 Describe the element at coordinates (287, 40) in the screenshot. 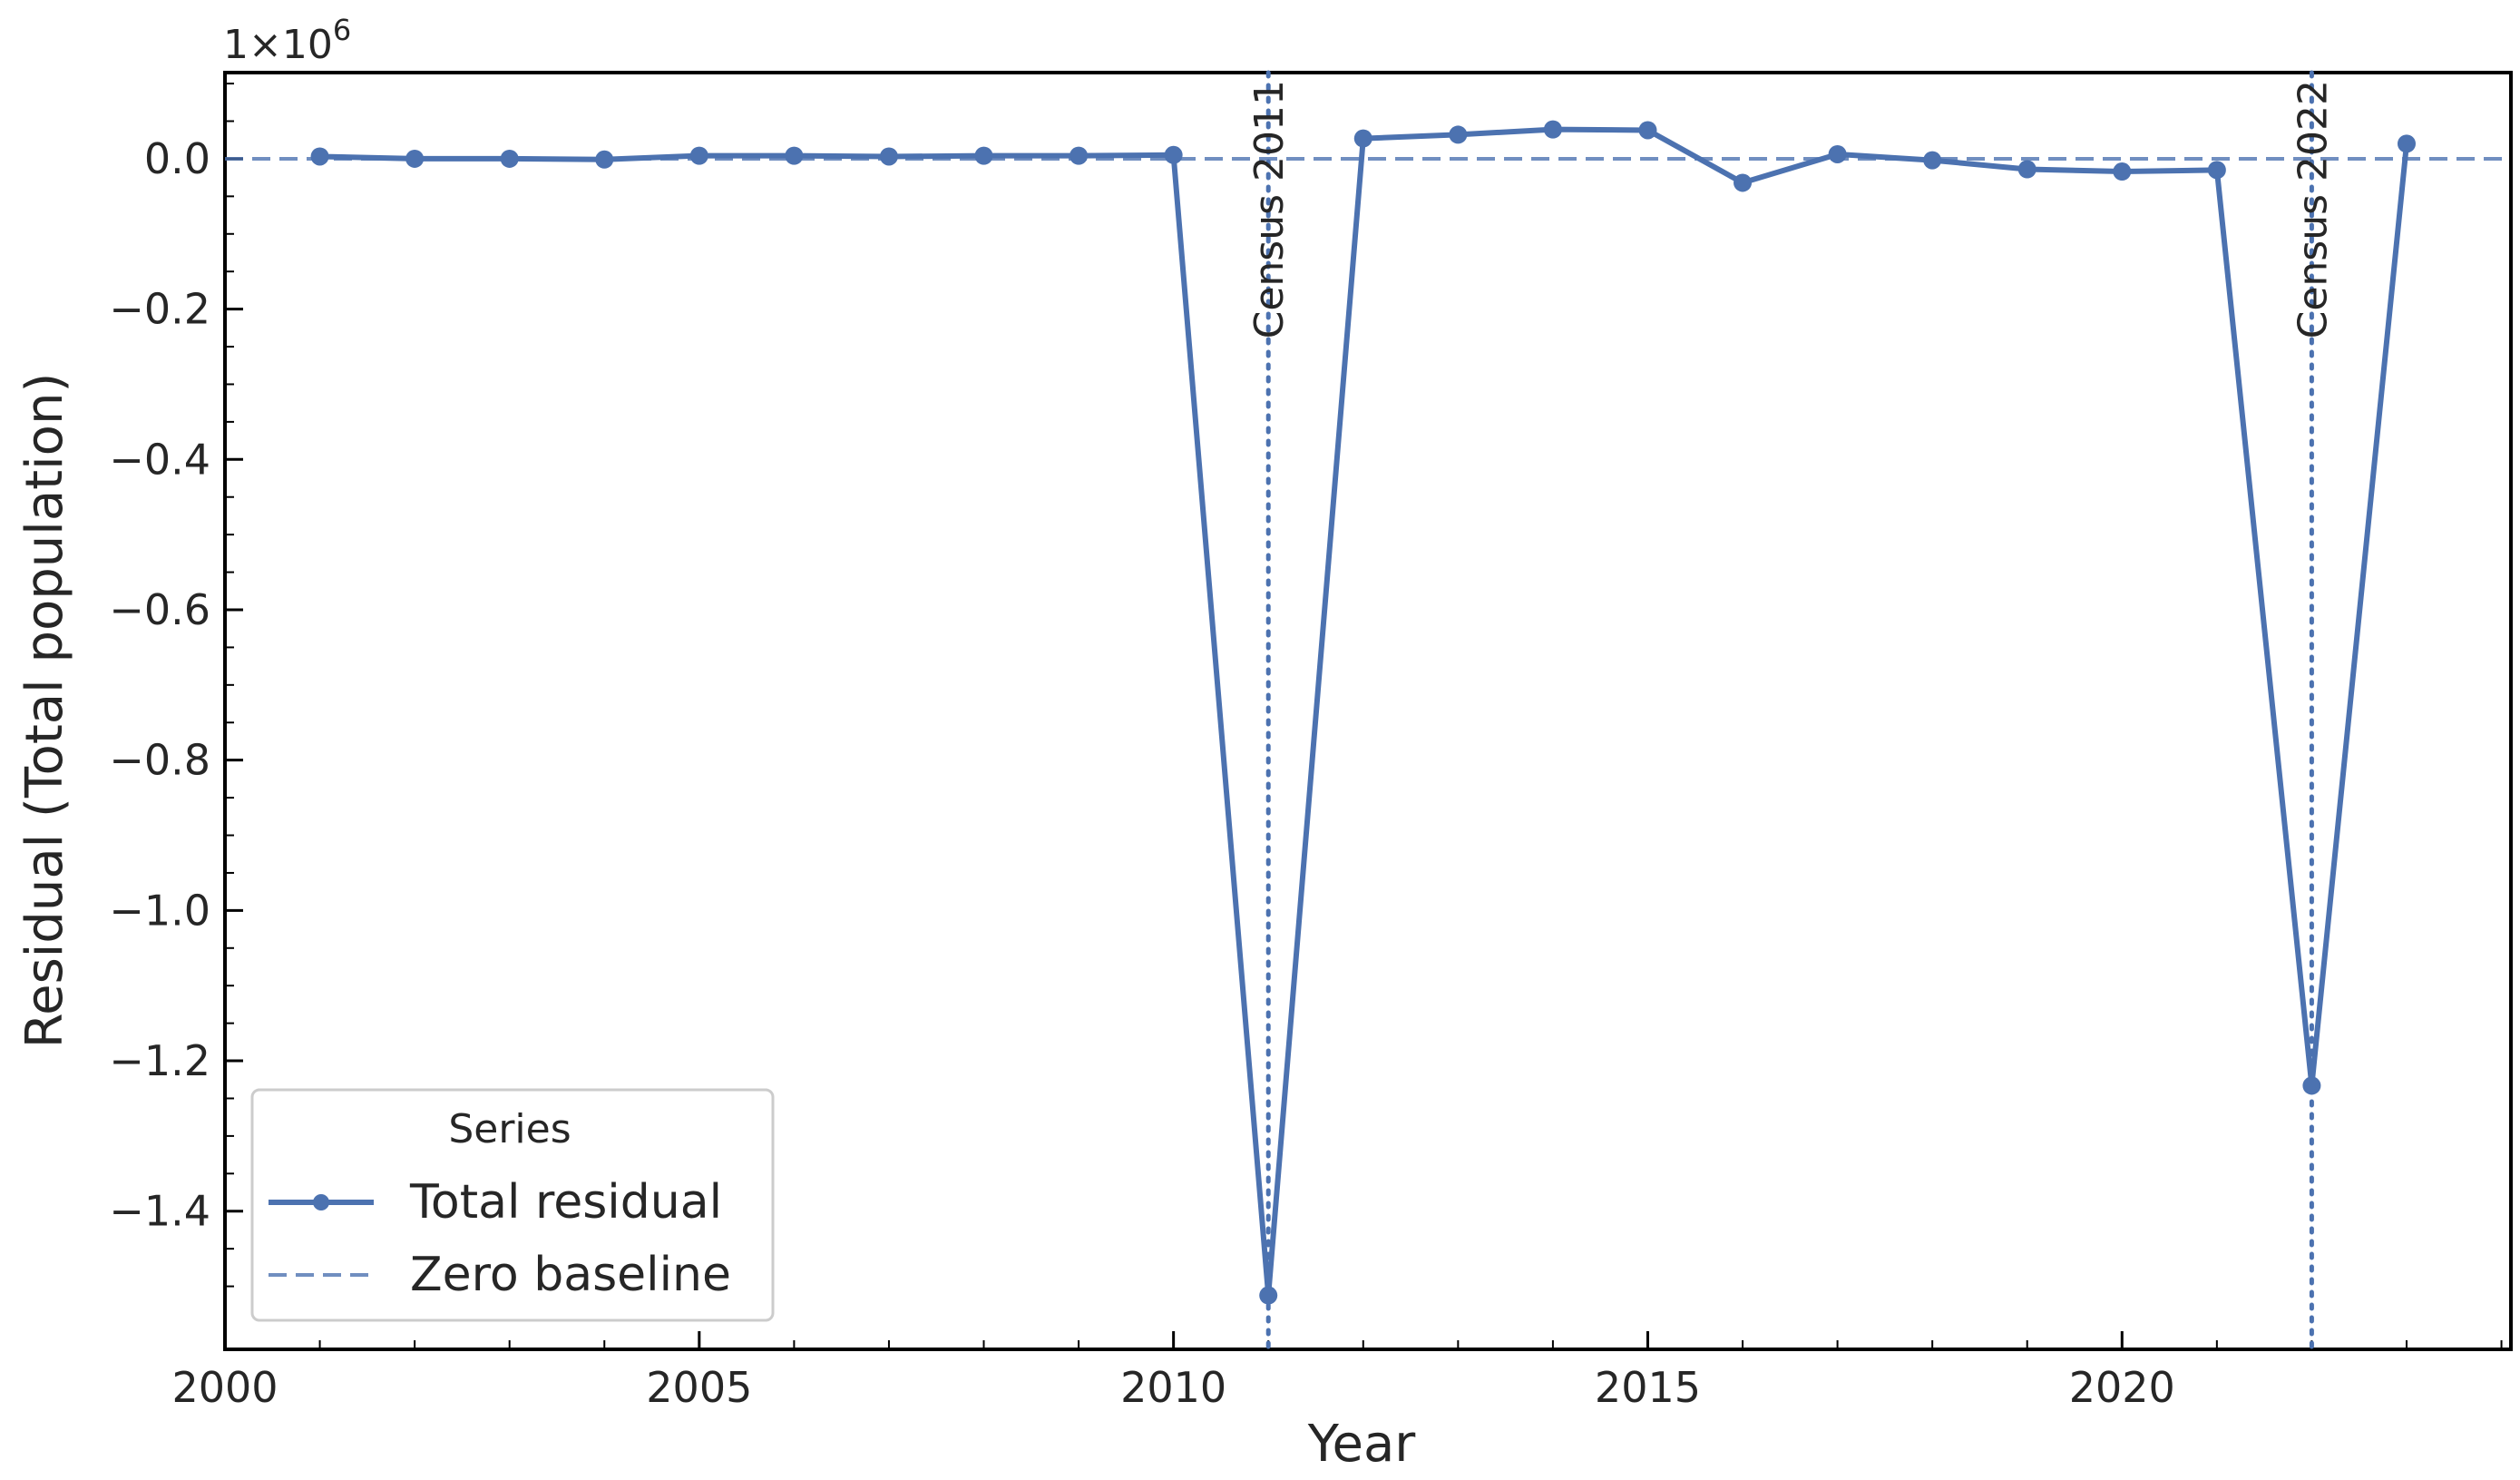

I see `y-offset-label: 1×10⁶` at that location.